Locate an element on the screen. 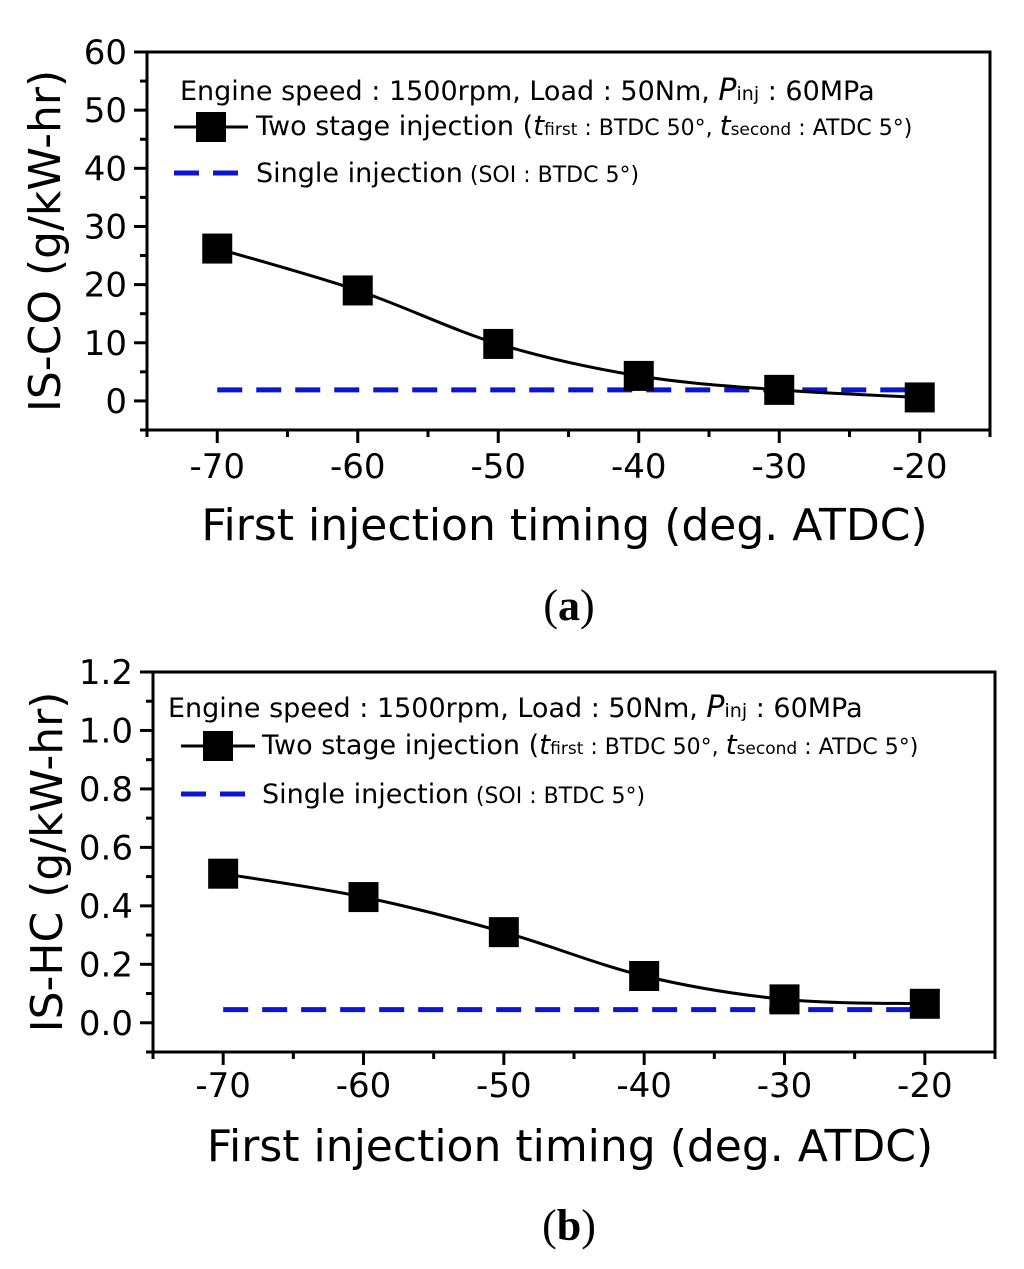 Image resolution: width=1024 pixels, height=1269 pixels. y-tick-label: 0.4 is located at coordinates (106, 907).